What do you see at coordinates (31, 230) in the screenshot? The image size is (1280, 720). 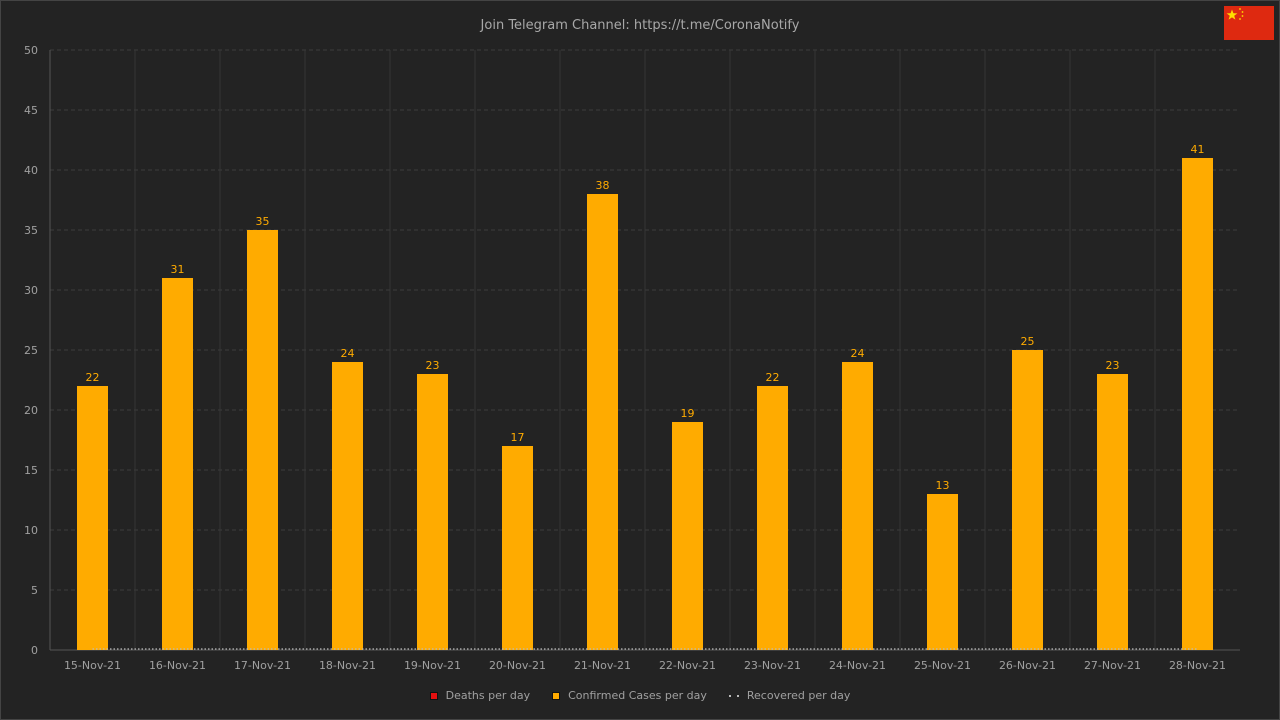 I see `y-tick-label: 35` at bounding box center [31, 230].